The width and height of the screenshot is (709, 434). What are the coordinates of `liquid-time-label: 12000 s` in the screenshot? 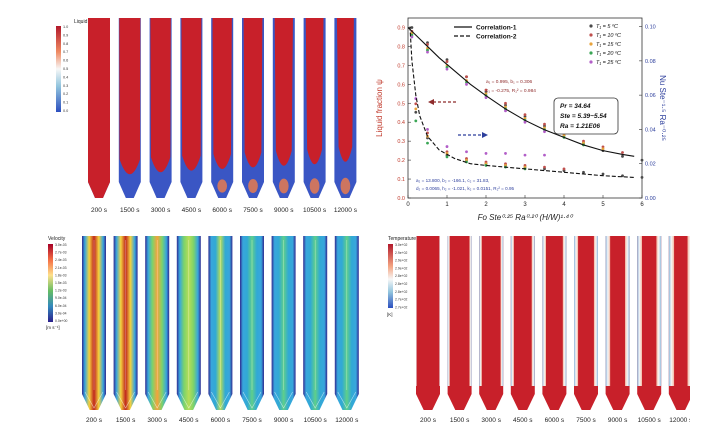 It's located at (346, 210).